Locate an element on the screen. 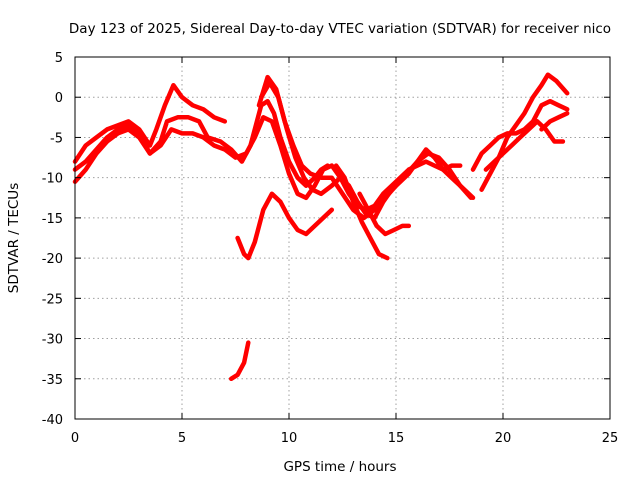  y-tick-label: -35 is located at coordinates (52, 380).